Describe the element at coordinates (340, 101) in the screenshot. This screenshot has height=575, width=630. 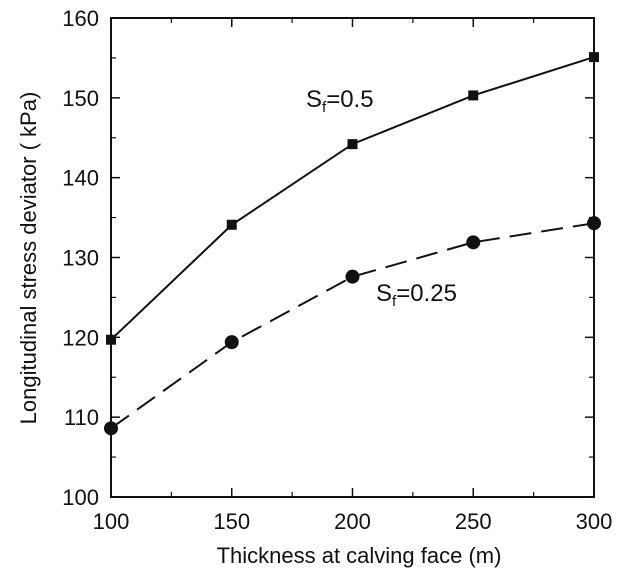
I see `series-label-sf-0-5: Sf=0.5` at that location.